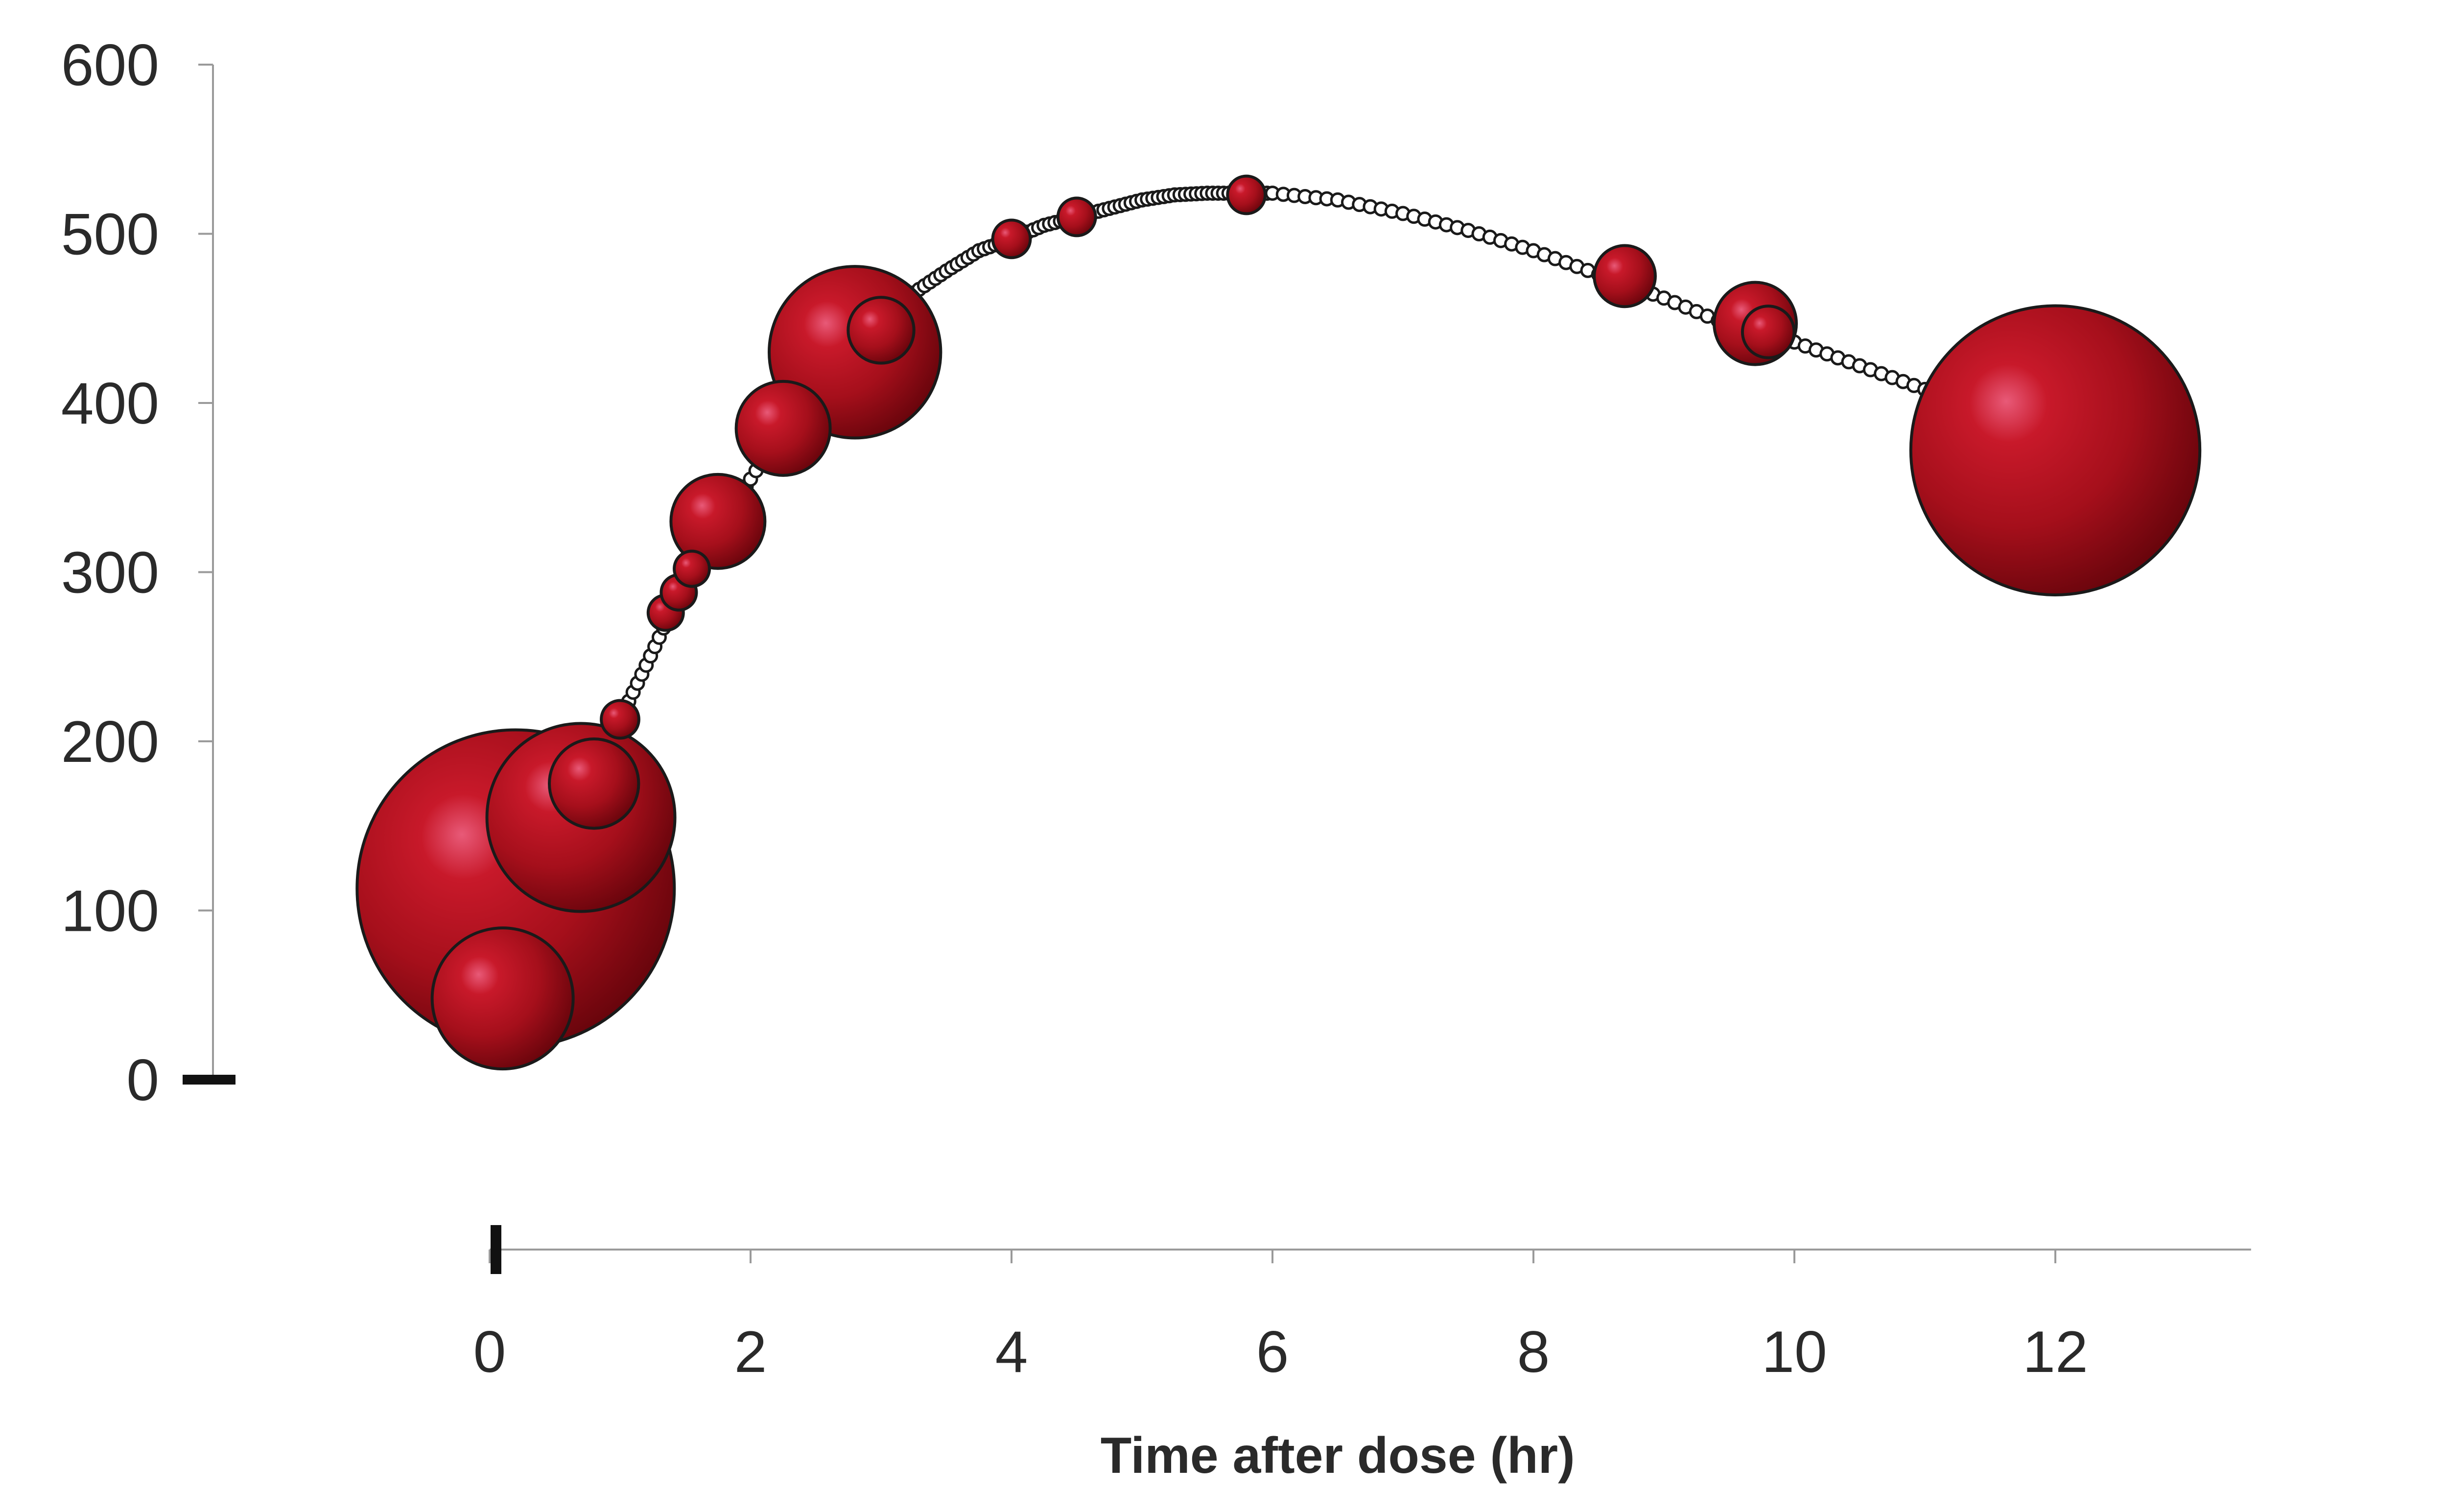  Describe the element at coordinates (489, 1352) in the screenshot. I see `x-tick-label: 0` at that location.